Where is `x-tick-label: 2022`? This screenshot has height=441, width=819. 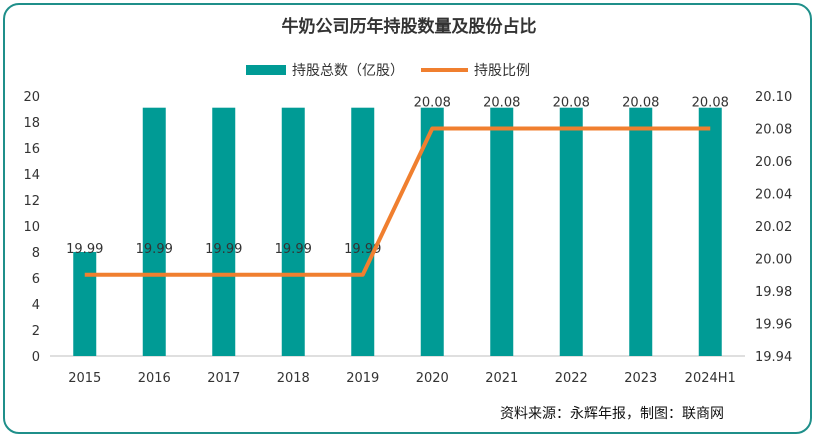 x-tick-label: 2022 is located at coordinates (571, 378).